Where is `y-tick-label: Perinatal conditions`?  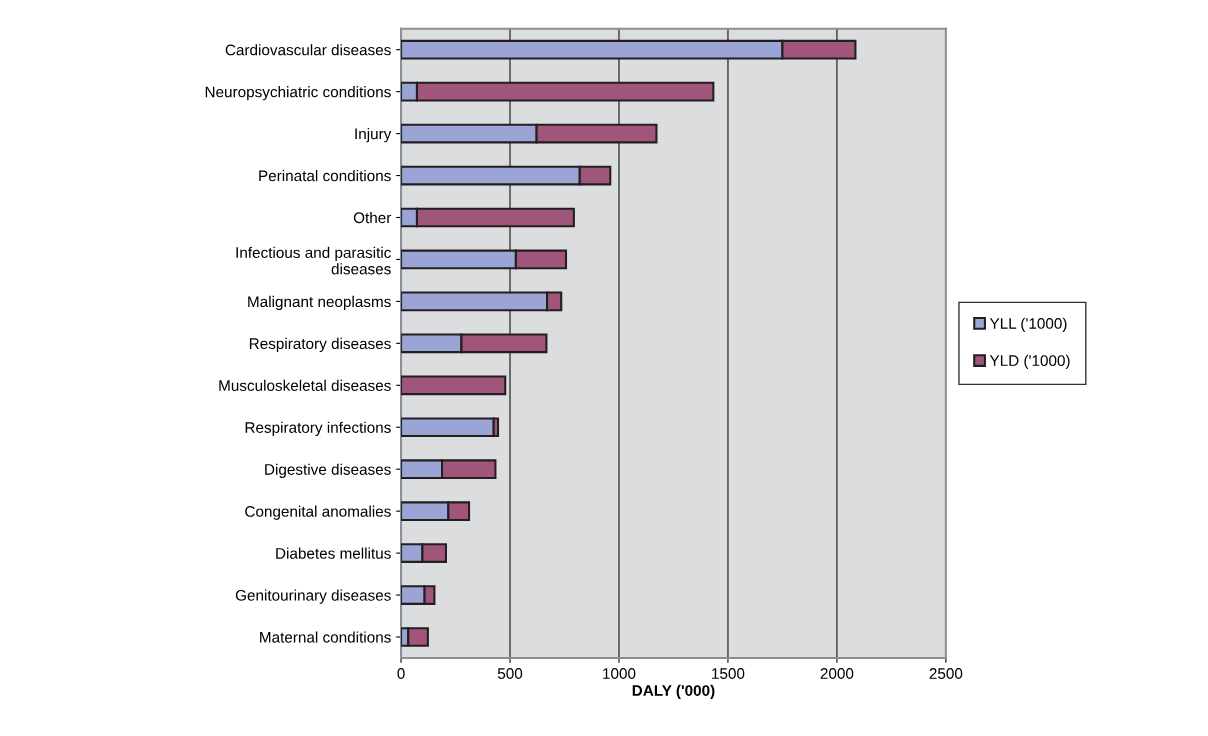
y-tick-label: Perinatal conditions is located at coordinates (325, 176).